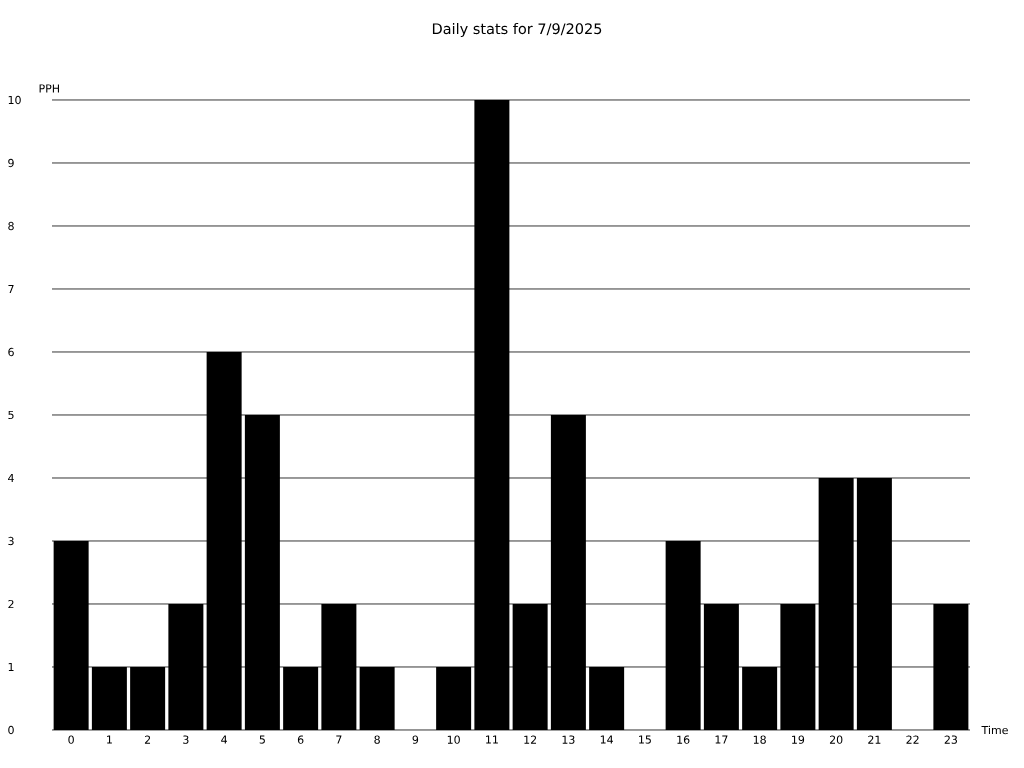 Image resolution: width=1024 pixels, height=768 pixels. Describe the element at coordinates (568, 739) in the screenshot. I see `x-tick-label: 13` at that location.